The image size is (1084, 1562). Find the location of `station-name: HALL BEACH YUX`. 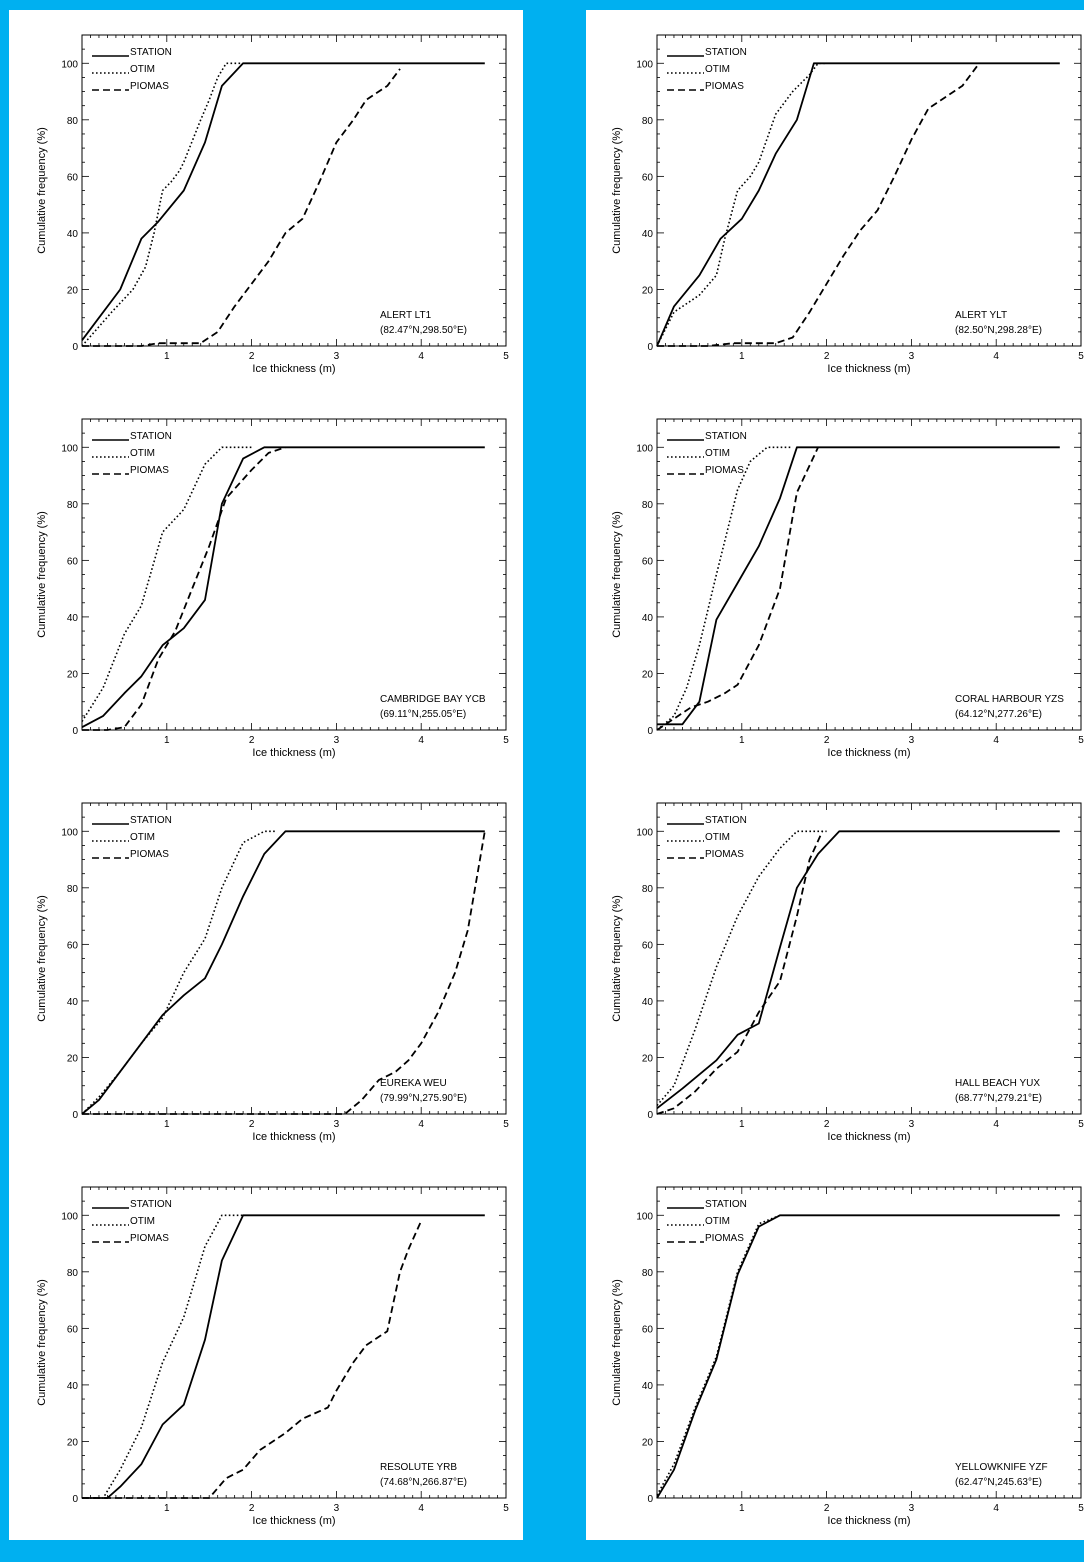

station-name: HALL BEACH YUX is located at coordinates (997, 1083).